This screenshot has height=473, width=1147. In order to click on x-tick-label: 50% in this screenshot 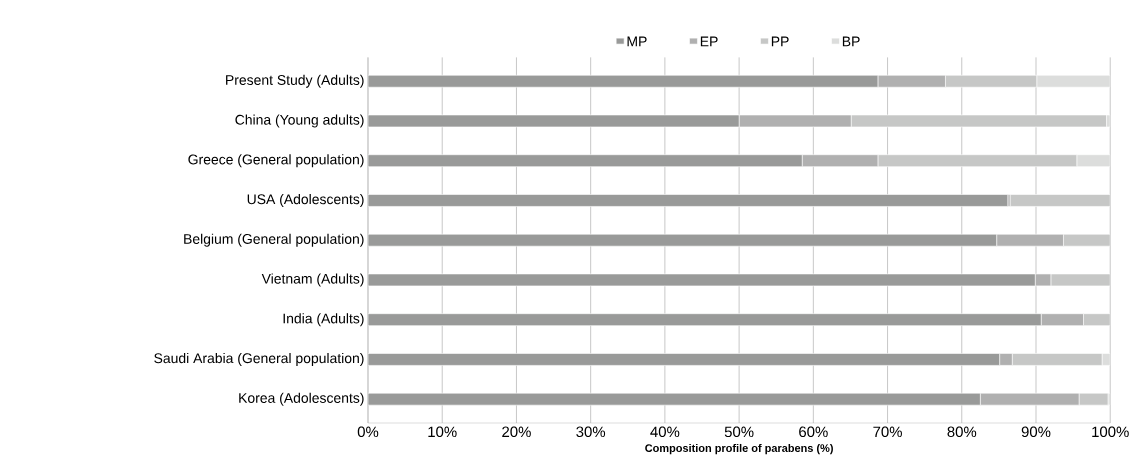, I will do `click(739, 432)`.